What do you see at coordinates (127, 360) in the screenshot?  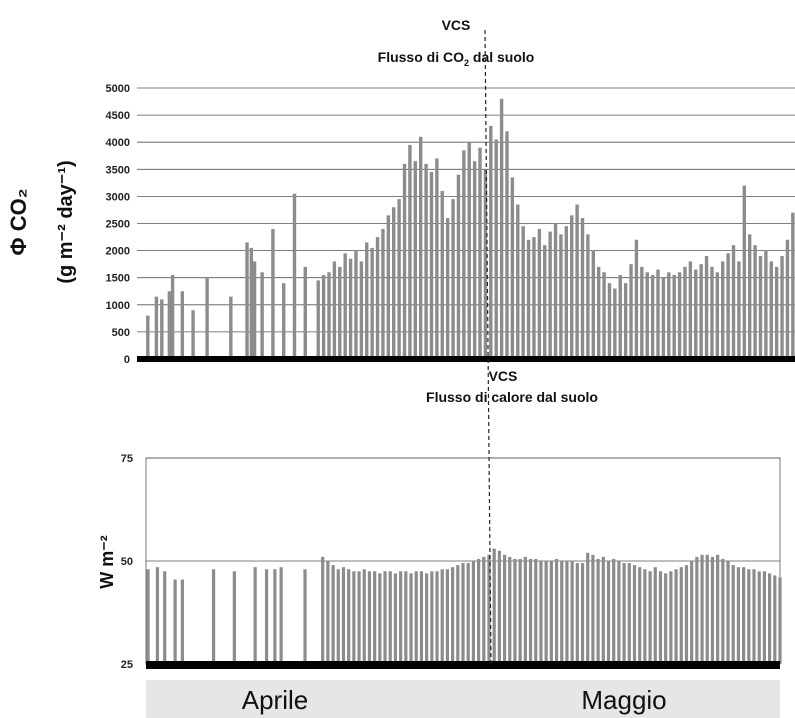 I see `y-tick-label: 0` at bounding box center [127, 360].